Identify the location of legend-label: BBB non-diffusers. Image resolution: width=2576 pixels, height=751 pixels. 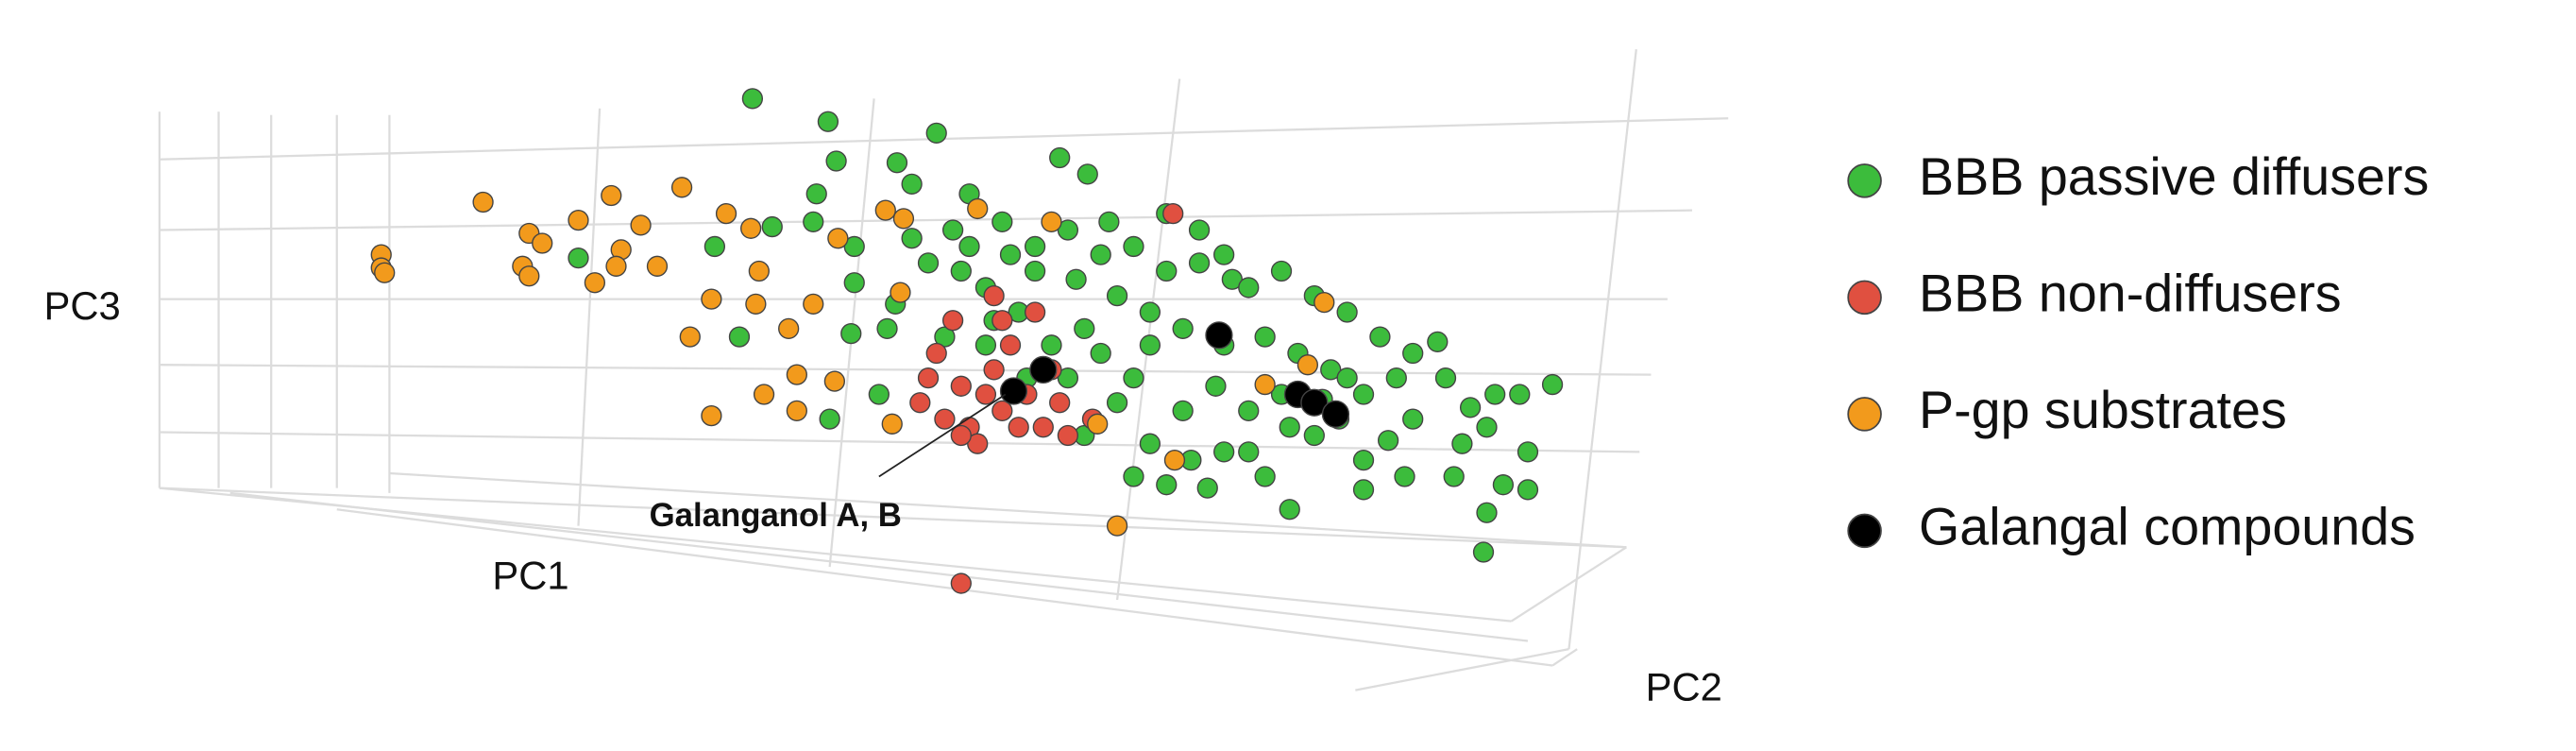
(2130, 294).